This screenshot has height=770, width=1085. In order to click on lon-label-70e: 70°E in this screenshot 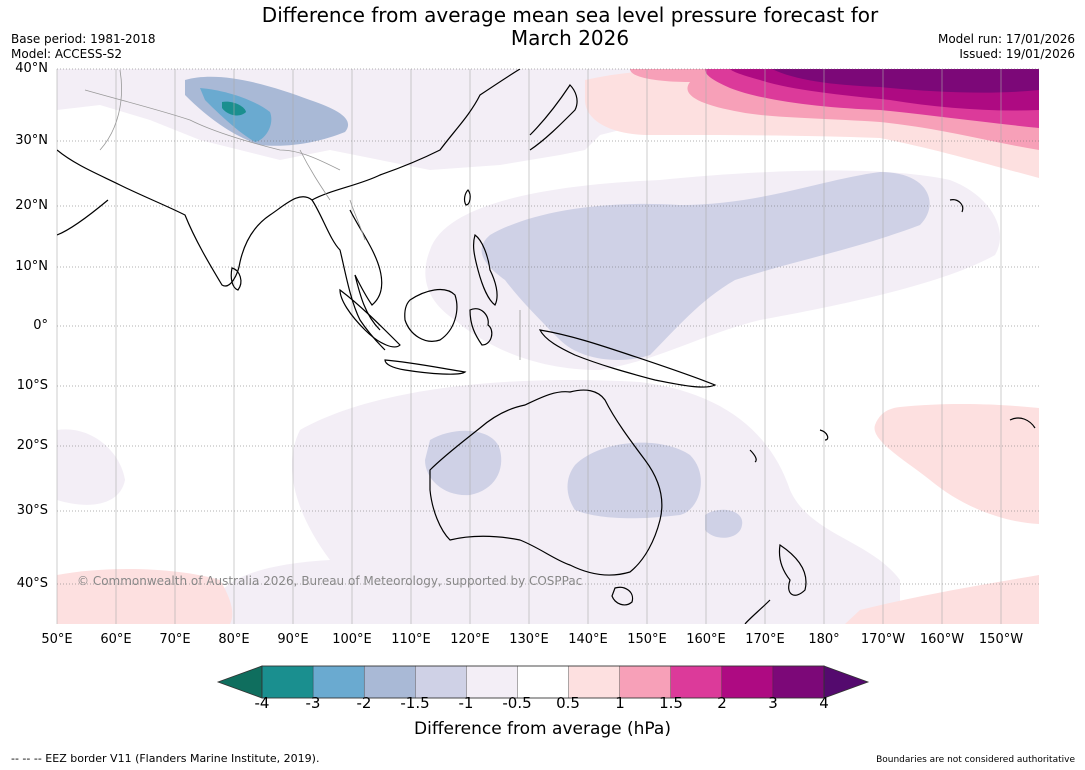, I will do `click(175, 639)`.